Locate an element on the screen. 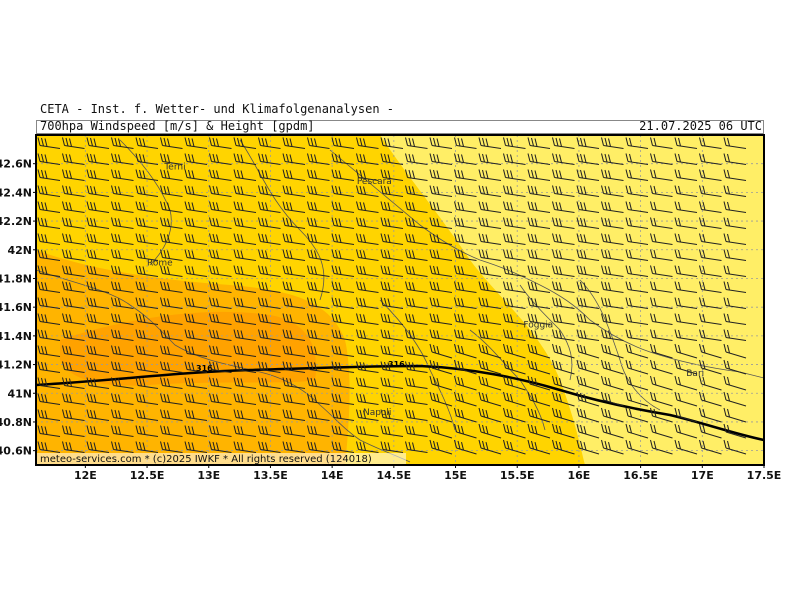 The height and width of the screenshot is (600, 800). subtitle-box is located at coordinates (400, 127).